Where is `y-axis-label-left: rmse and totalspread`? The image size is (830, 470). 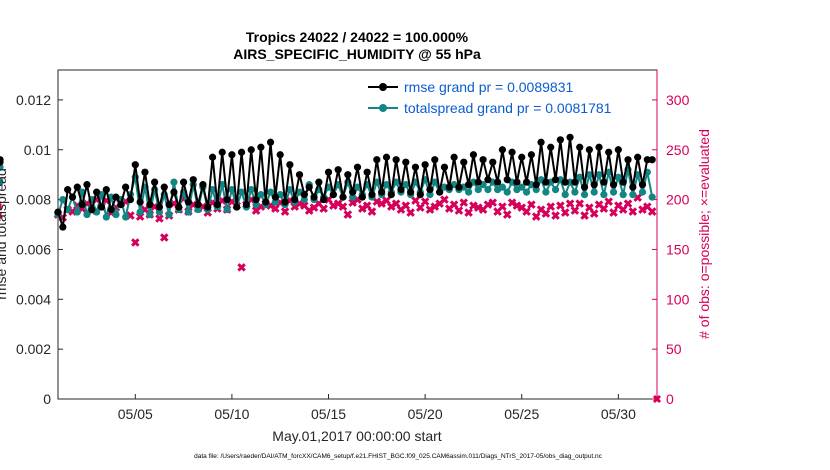 y-axis-label-left: rmse and totalspread is located at coordinates (4, 234).